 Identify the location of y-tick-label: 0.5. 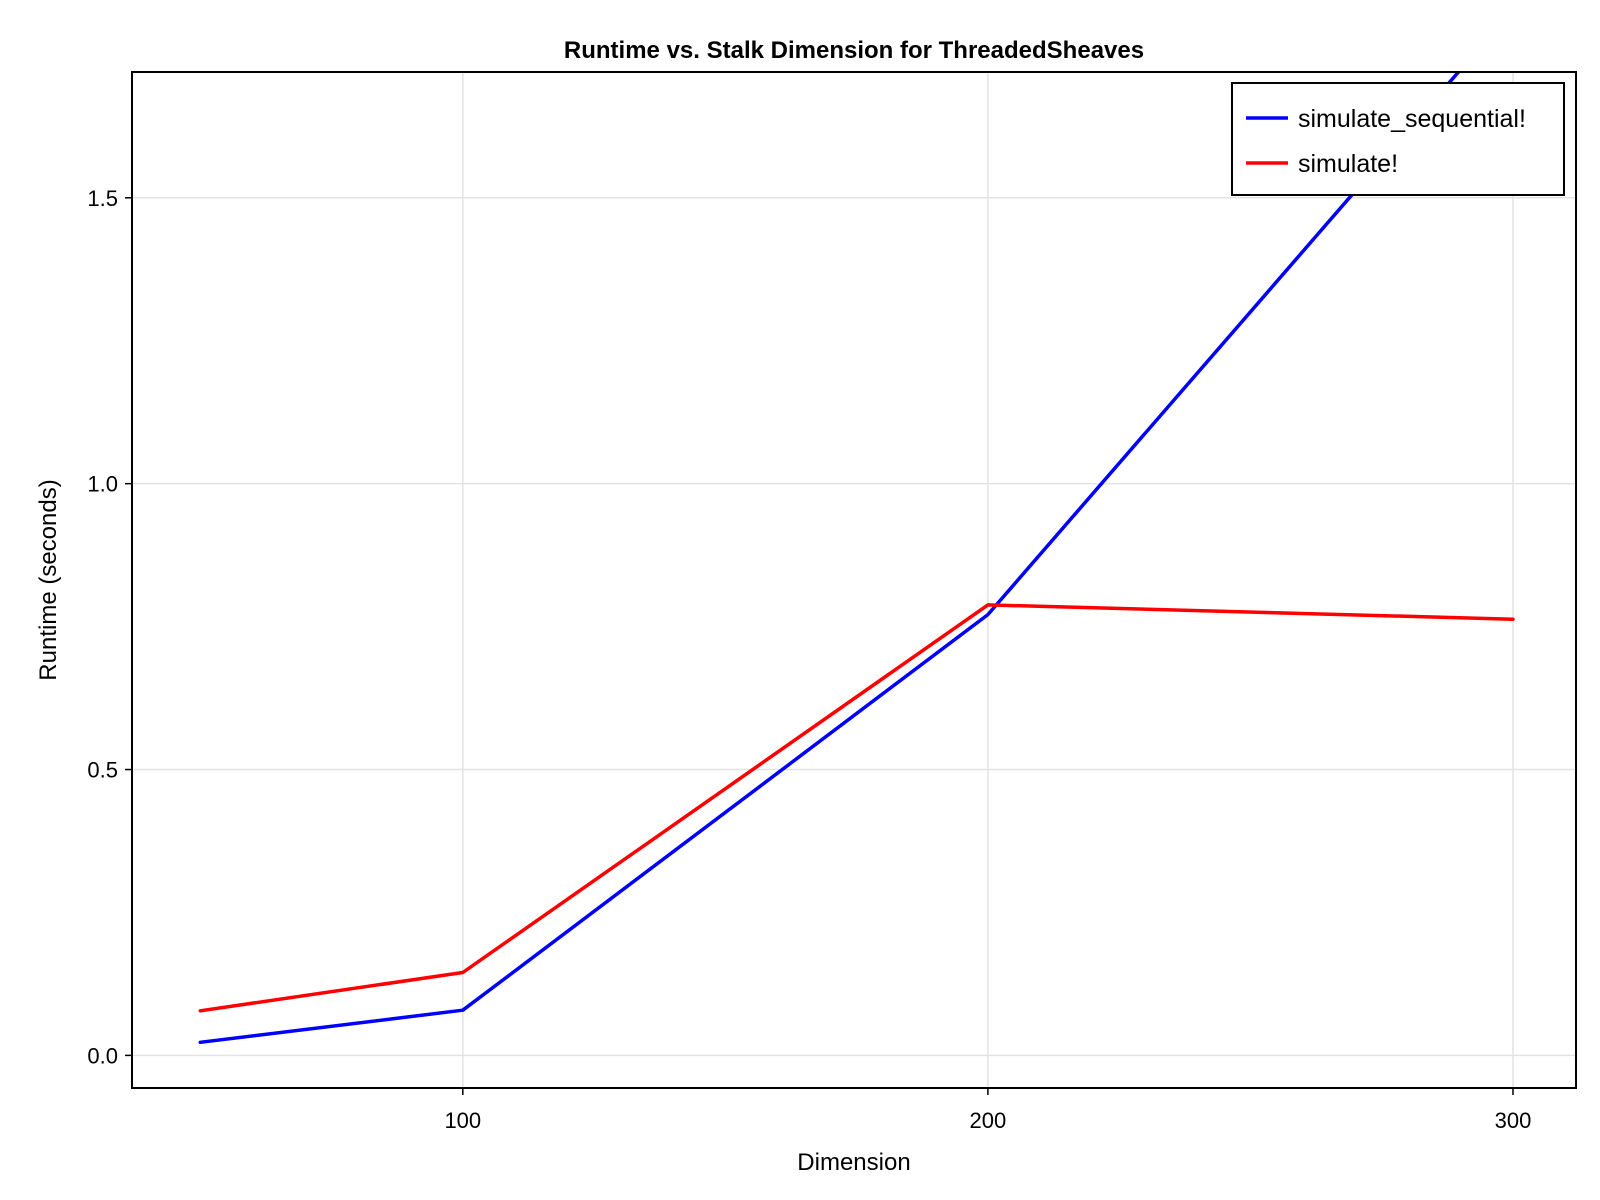
(102, 770).